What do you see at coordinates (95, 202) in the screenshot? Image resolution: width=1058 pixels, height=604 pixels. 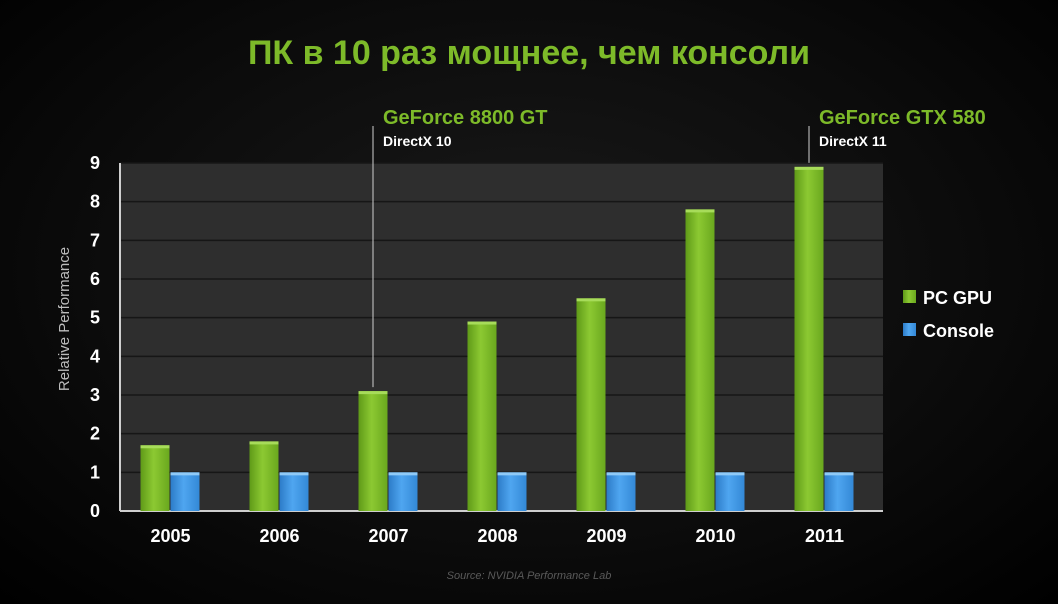 I see `y-tick-label: 8` at bounding box center [95, 202].